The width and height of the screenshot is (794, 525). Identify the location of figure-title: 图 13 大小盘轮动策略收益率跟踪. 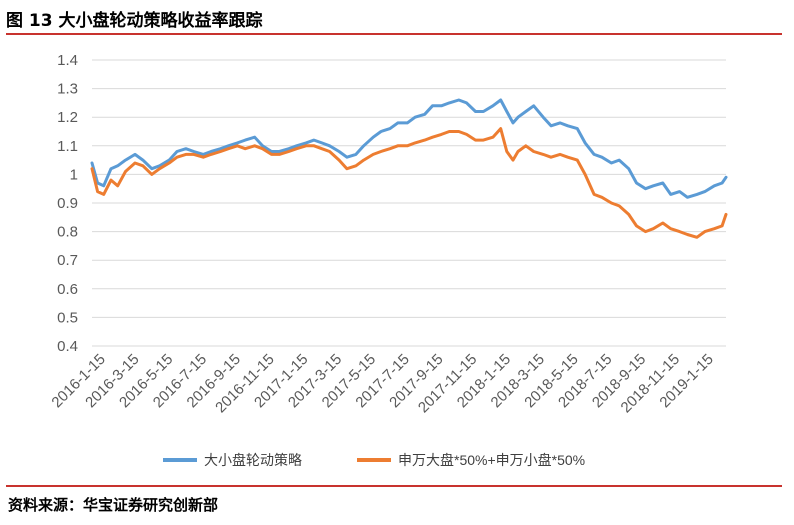
(134, 21).